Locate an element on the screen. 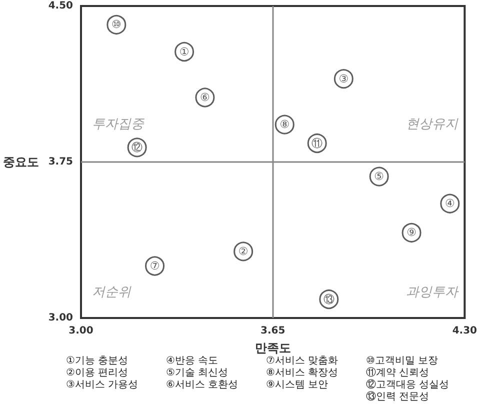 Image resolution: width=480 pixels, height=405 pixels. text: ④반응 속도 is located at coordinates (192, 361).